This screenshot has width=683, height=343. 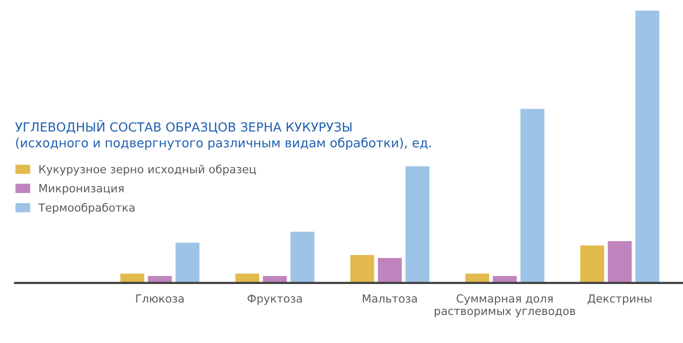 I want to click on legend-label: Микронизация, so click(x=81, y=189).